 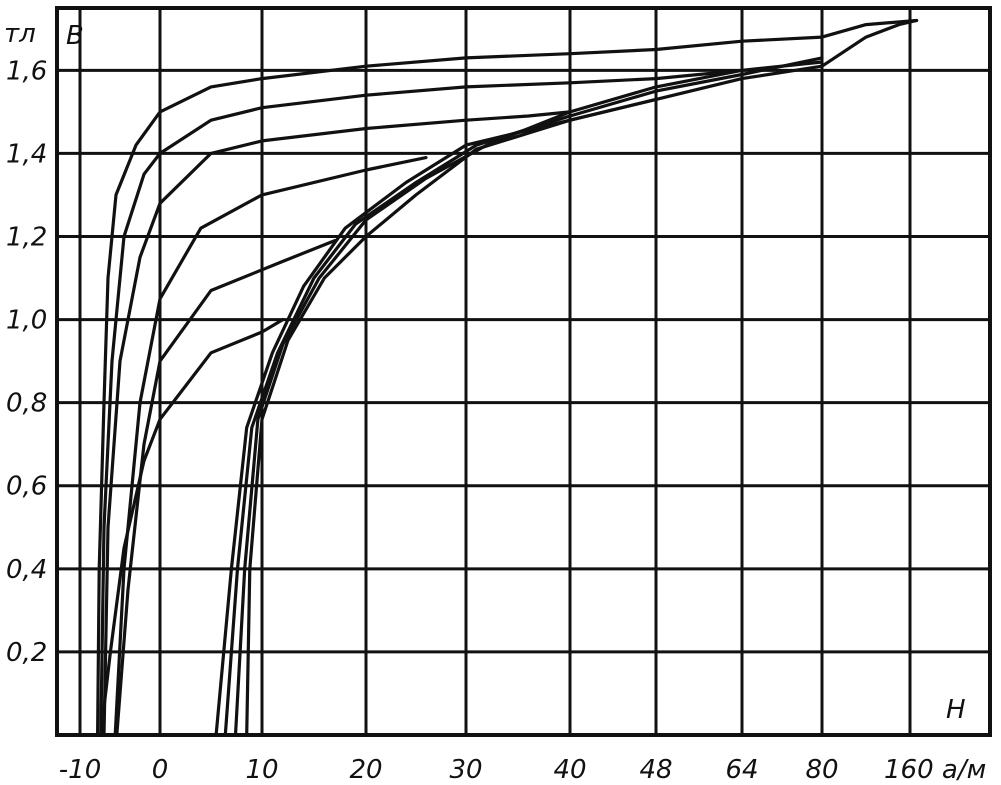 I want to click on x-tick-label-4: 30, so click(x=465, y=770).